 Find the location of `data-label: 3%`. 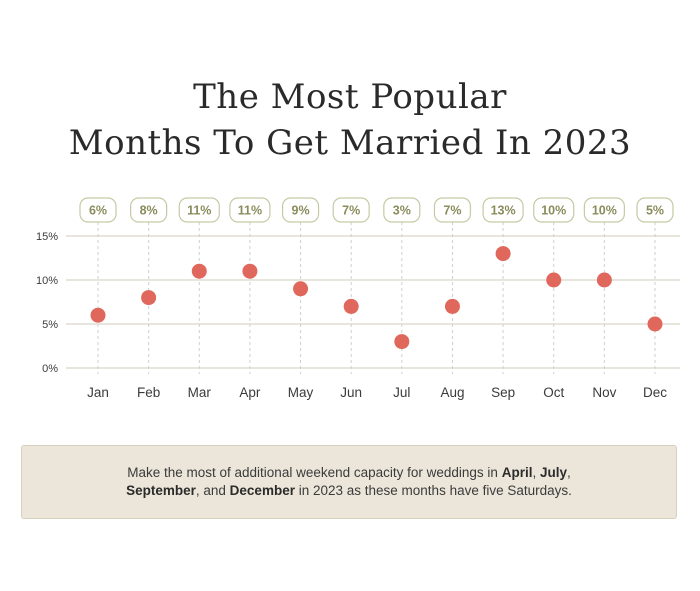

data-label: 3% is located at coordinates (402, 211).